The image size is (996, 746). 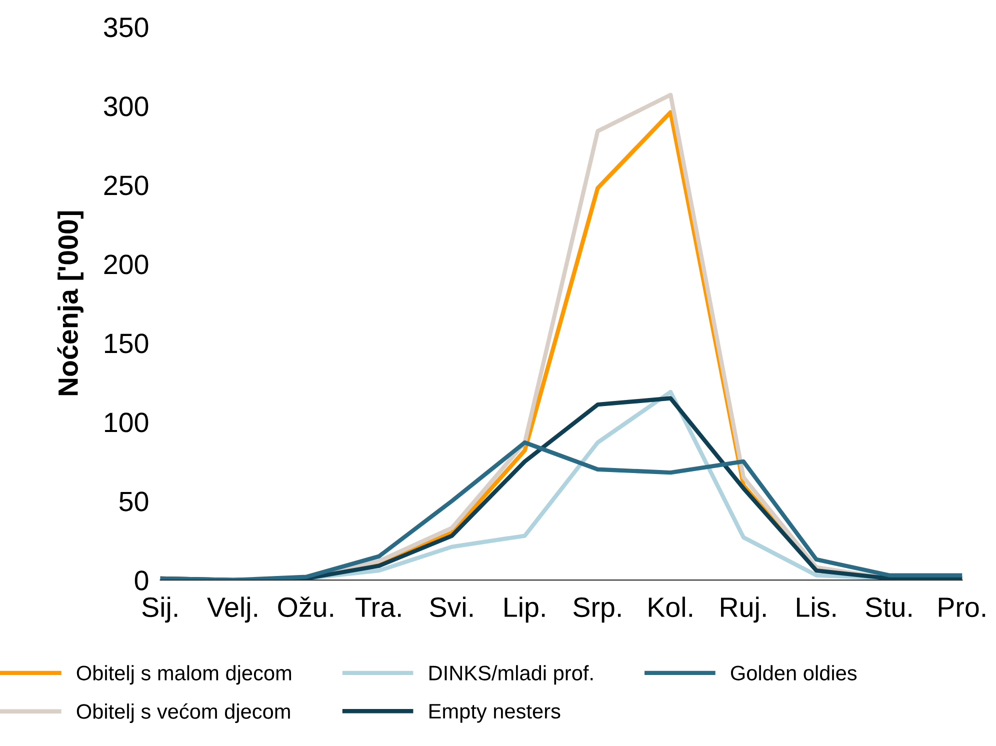 I want to click on y-axis-title: Noćenja ['000], so click(x=70, y=303).